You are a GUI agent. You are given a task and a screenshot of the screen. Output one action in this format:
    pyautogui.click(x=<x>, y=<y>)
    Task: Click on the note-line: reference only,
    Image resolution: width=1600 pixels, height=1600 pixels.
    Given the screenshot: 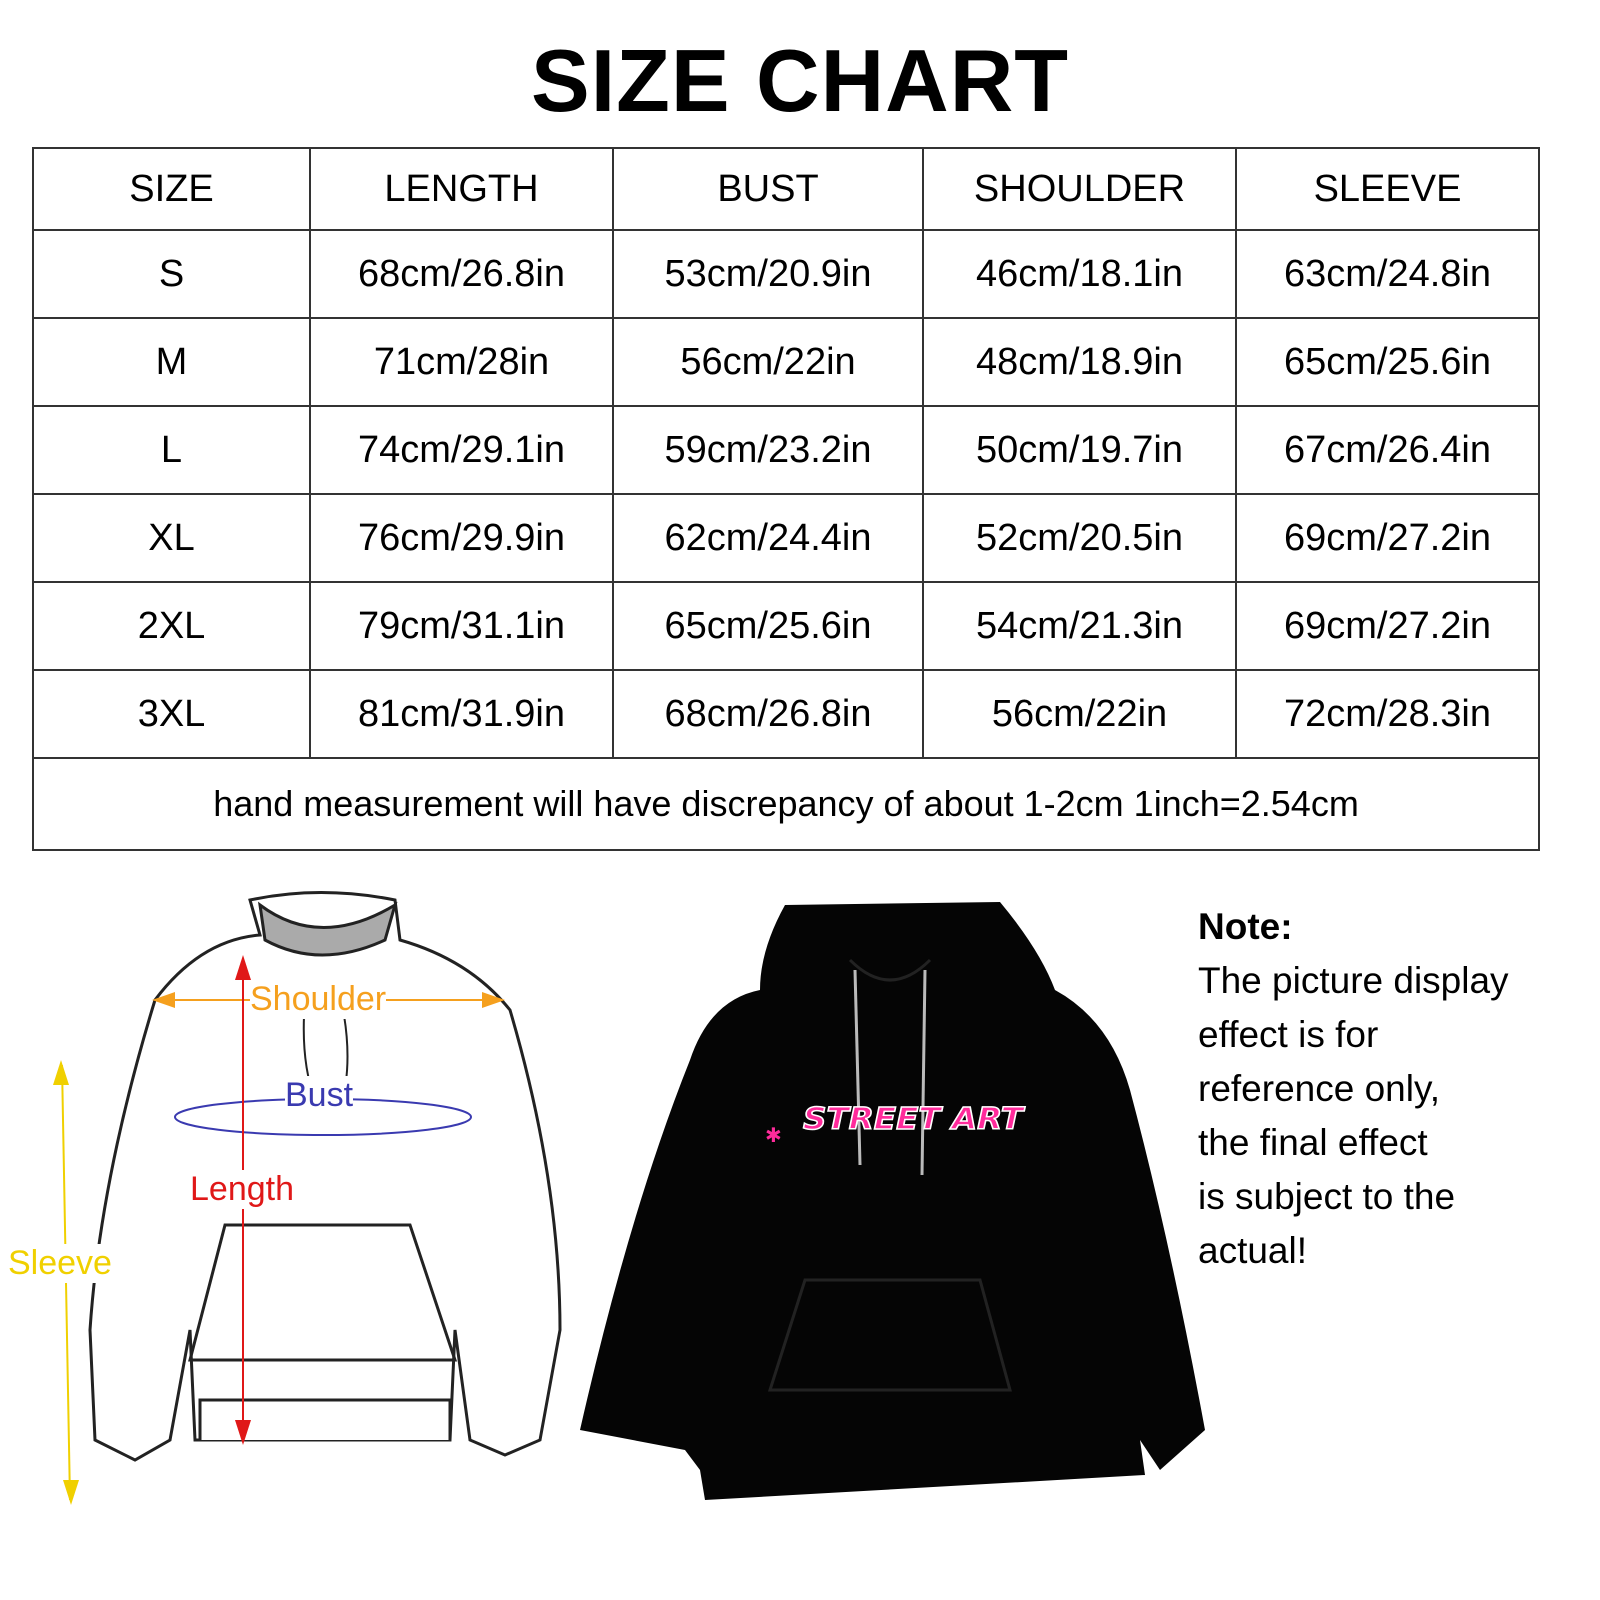 What is the action you would take?
    pyautogui.click(x=1319, y=1088)
    